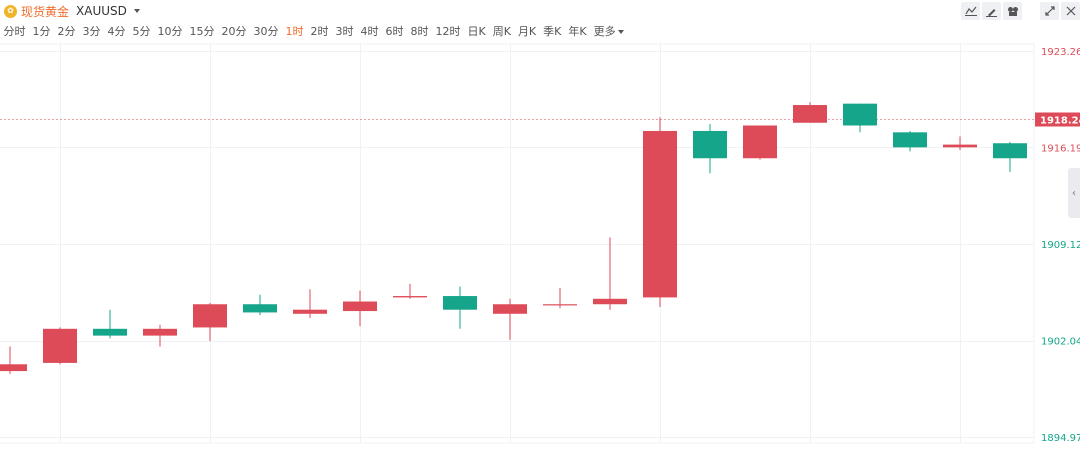  I want to click on period-tab: 日K, so click(476, 31).